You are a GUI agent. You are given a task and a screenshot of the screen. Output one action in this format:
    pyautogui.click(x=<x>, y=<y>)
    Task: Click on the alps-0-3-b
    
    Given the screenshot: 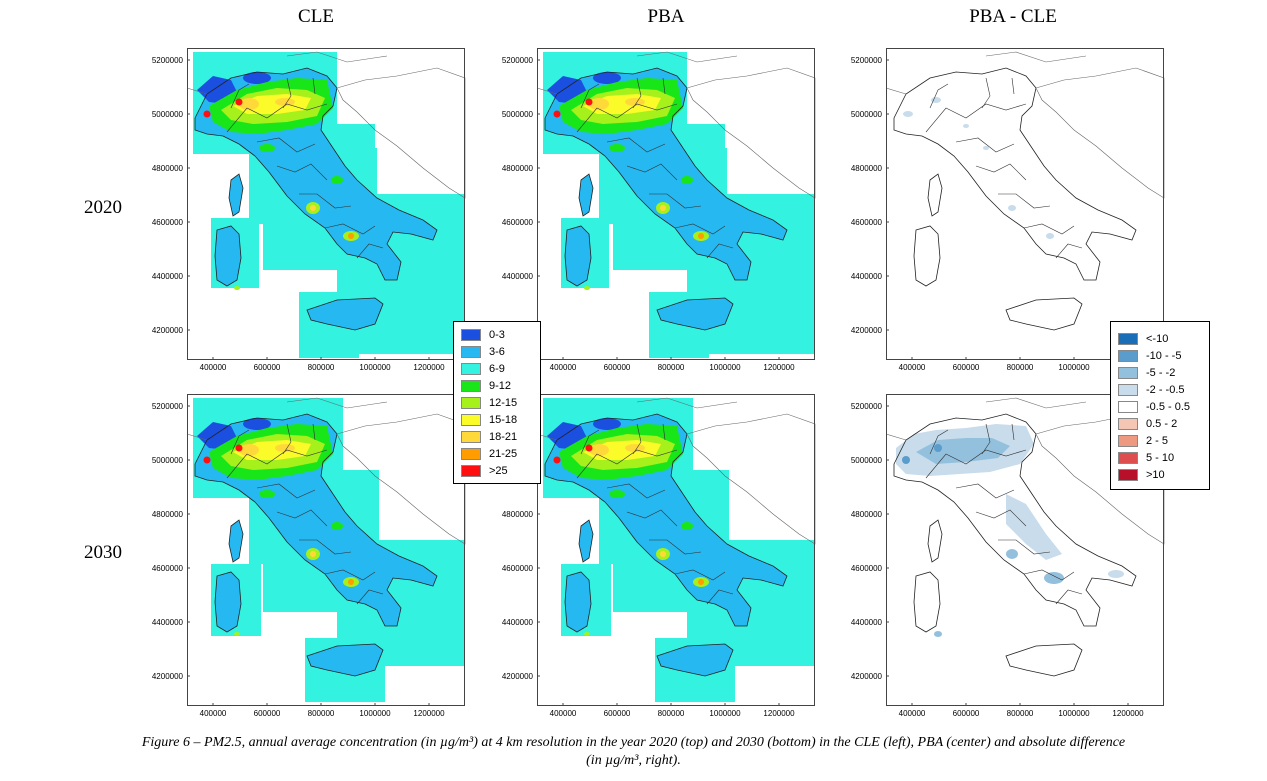 What is the action you would take?
    pyautogui.click(x=257, y=78)
    